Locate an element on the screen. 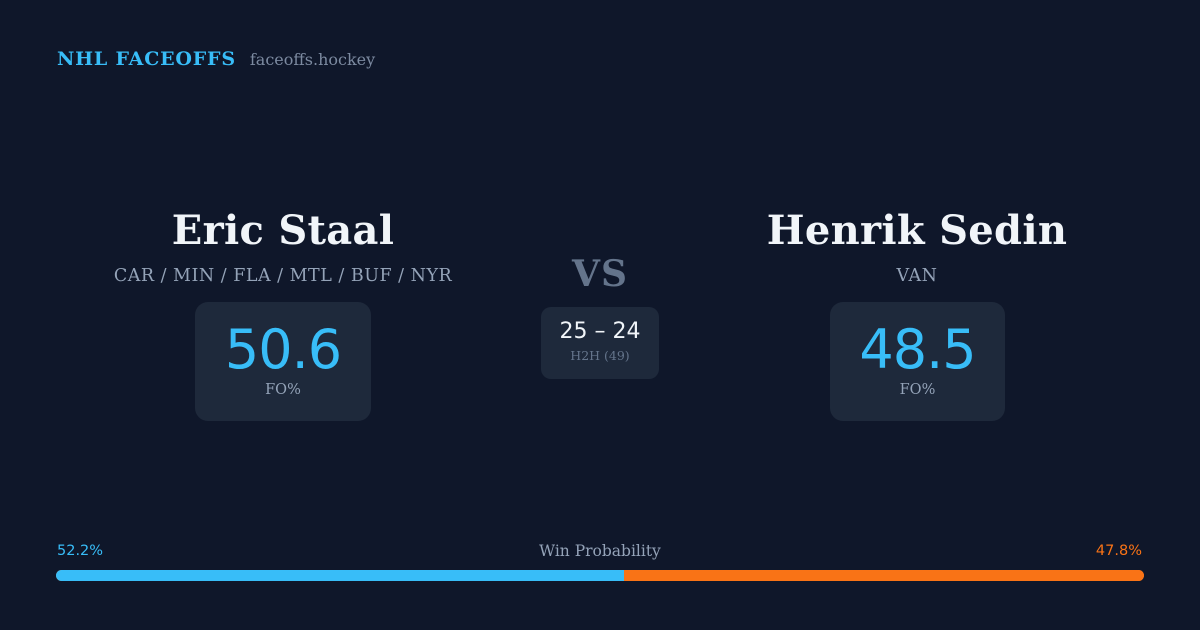 The width and height of the screenshot is (1200, 630). h2h-card: 25 – 24 H2H (49) is located at coordinates (600, 343).